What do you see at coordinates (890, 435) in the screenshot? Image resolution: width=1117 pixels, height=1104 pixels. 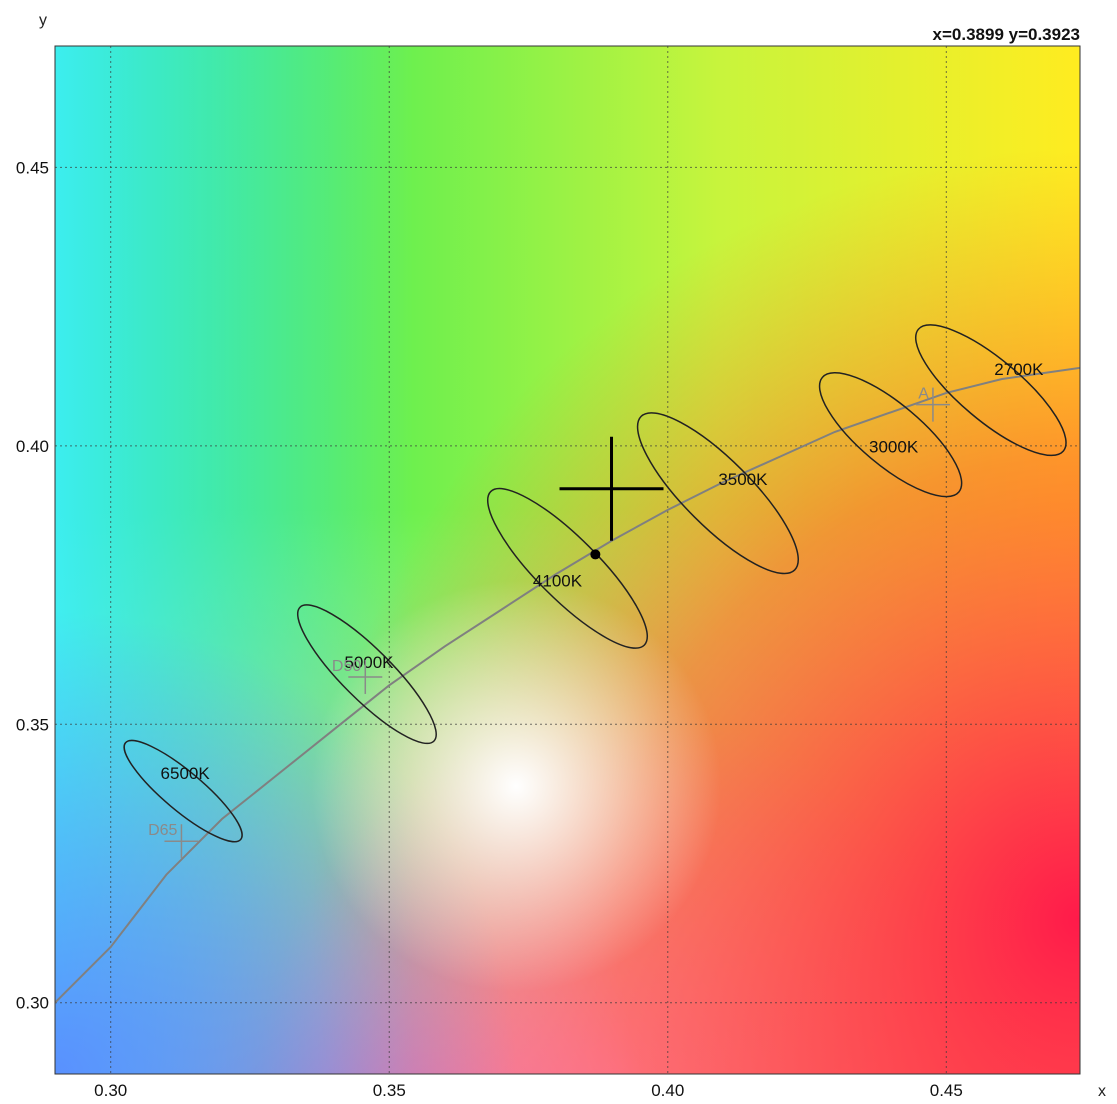 I see `ellipse-3000k` at bounding box center [890, 435].